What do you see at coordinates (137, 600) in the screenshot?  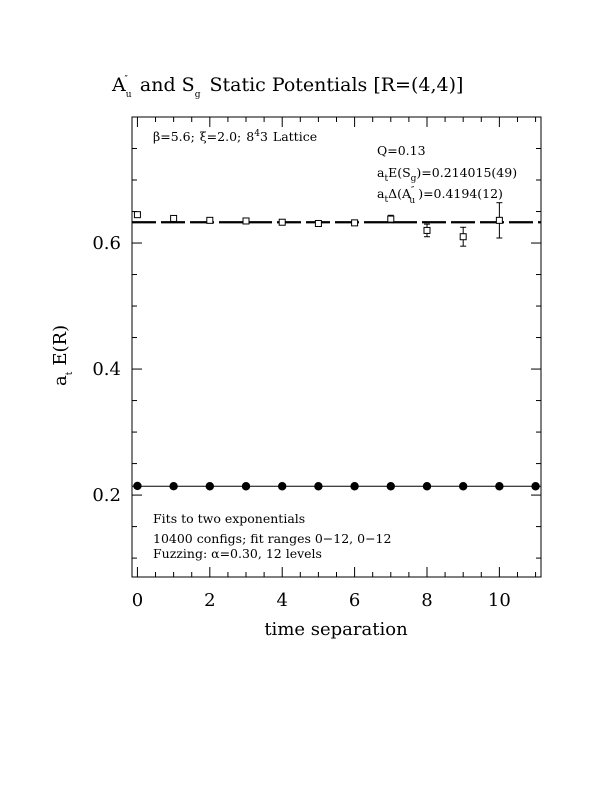 I see `x-tick-label: 0` at bounding box center [137, 600].